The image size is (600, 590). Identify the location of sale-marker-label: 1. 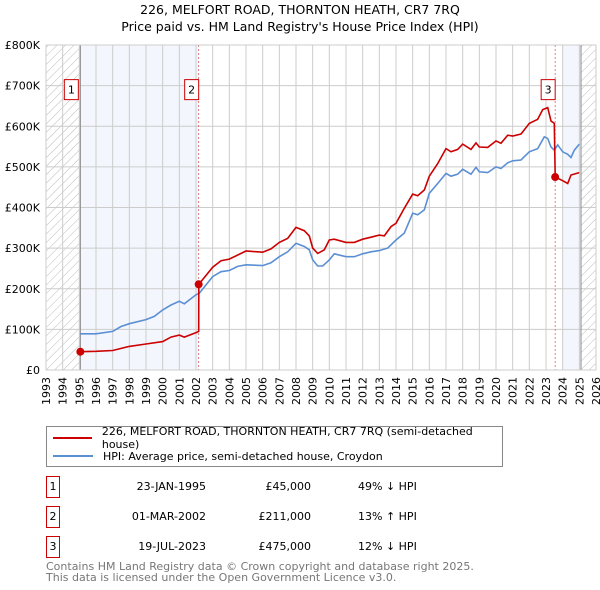
(71, 90).